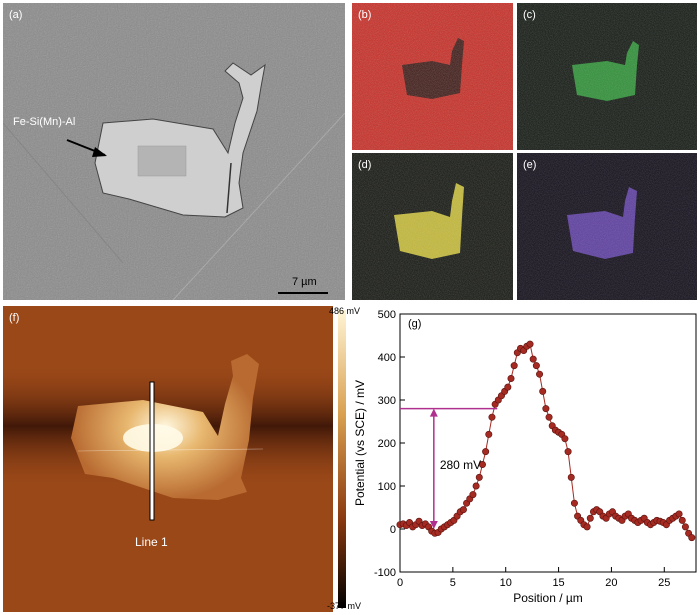 Image resolution: width=700 pixels, height=615 pixels. I want to click on panel-b-eds-map: (b), so click(432, 76).